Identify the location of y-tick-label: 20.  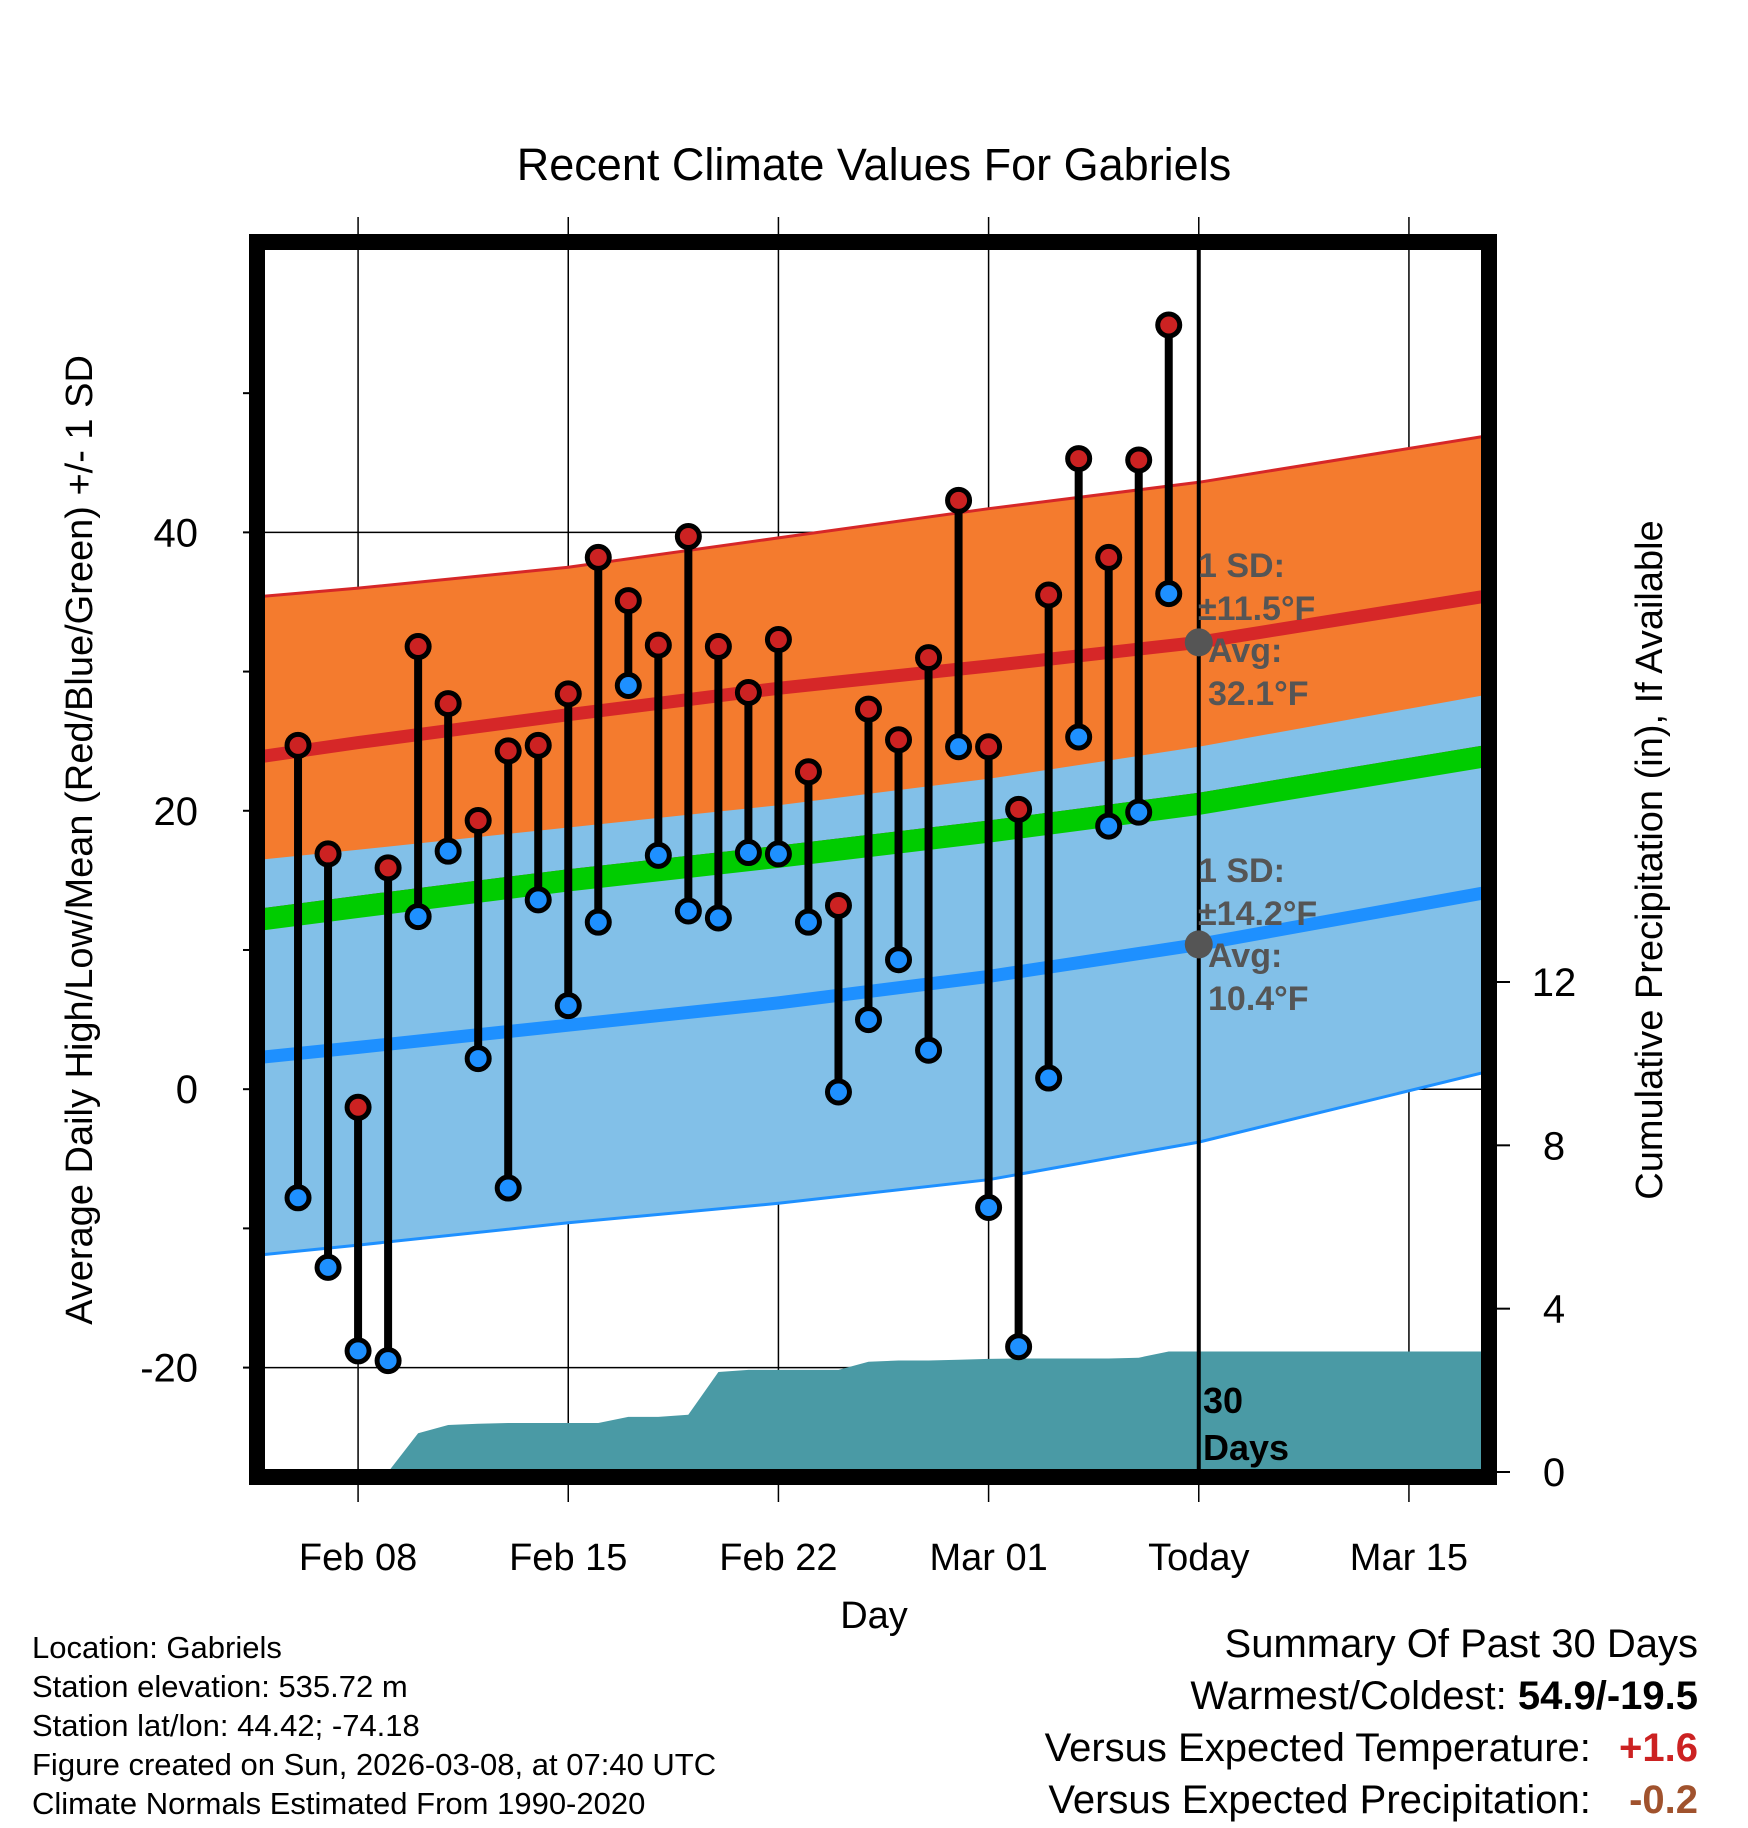
(176, 812).